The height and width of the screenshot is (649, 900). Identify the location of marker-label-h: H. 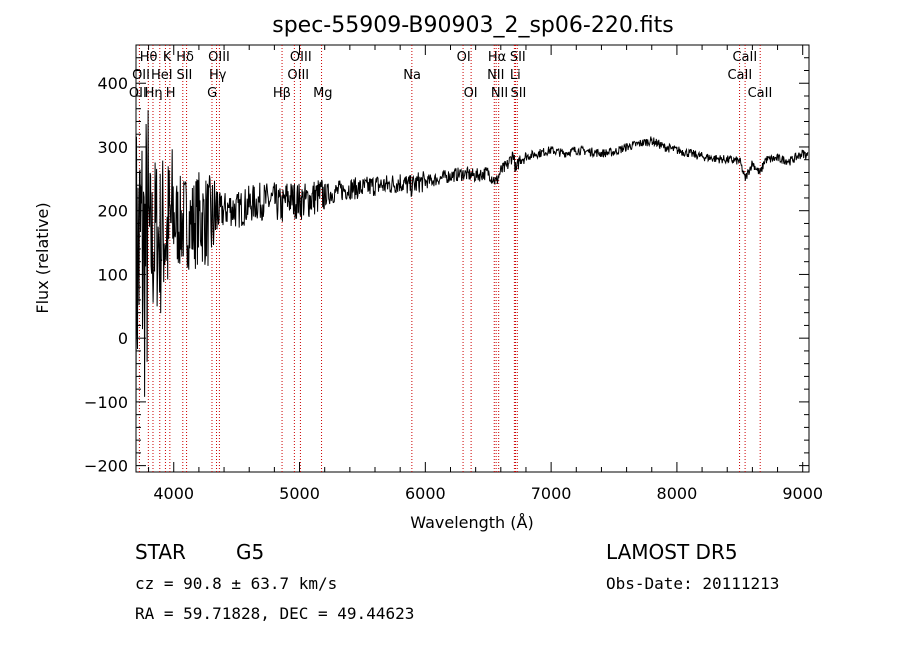
(171, 93).